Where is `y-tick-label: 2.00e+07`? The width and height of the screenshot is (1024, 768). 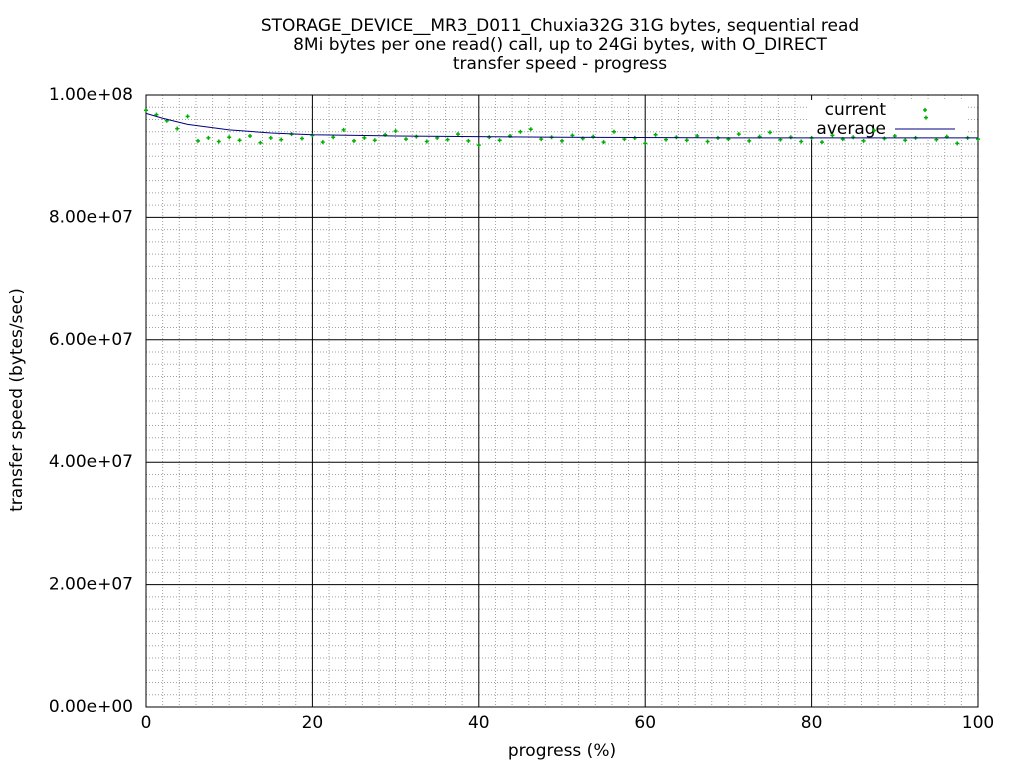 y-tick-label: 2.00e+07 is located at coordinates (91, 585).